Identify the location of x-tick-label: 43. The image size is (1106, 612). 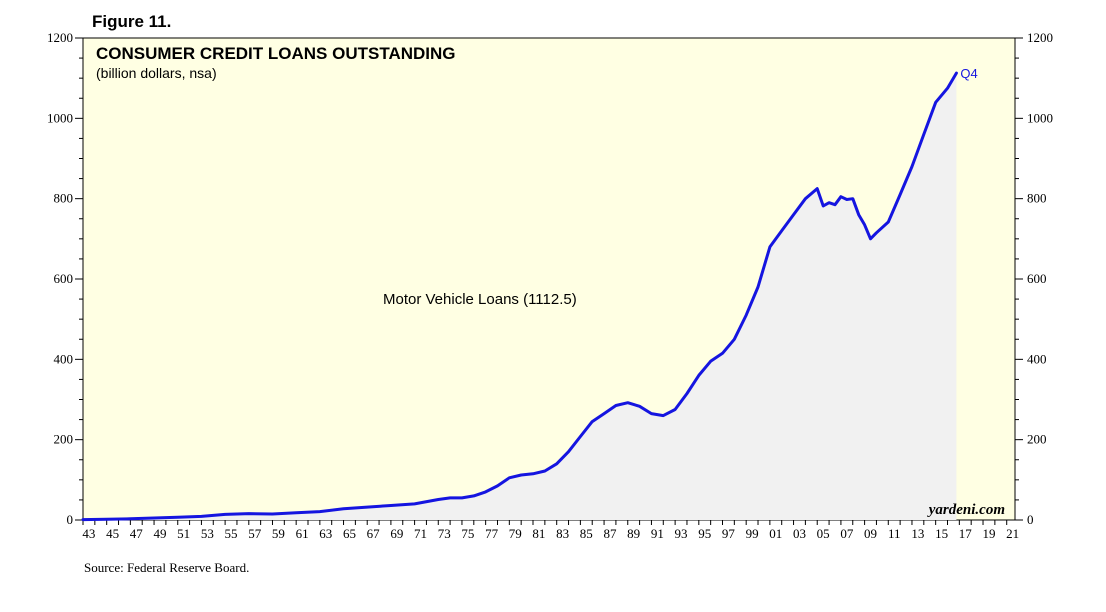
(88, 533).